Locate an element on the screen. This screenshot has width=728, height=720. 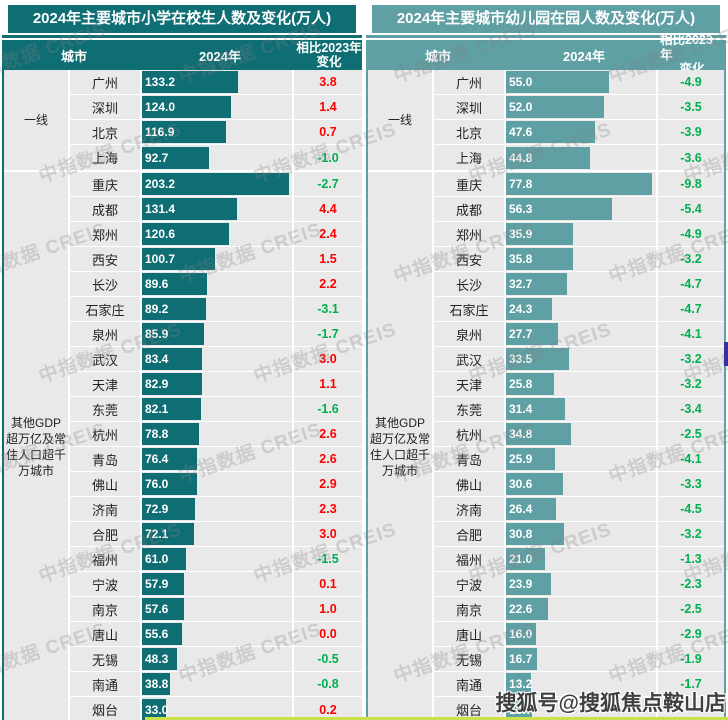
chart-title: 2024年主要城市小学在校生人数及变化(万人) is located at coordinates (182, 19).